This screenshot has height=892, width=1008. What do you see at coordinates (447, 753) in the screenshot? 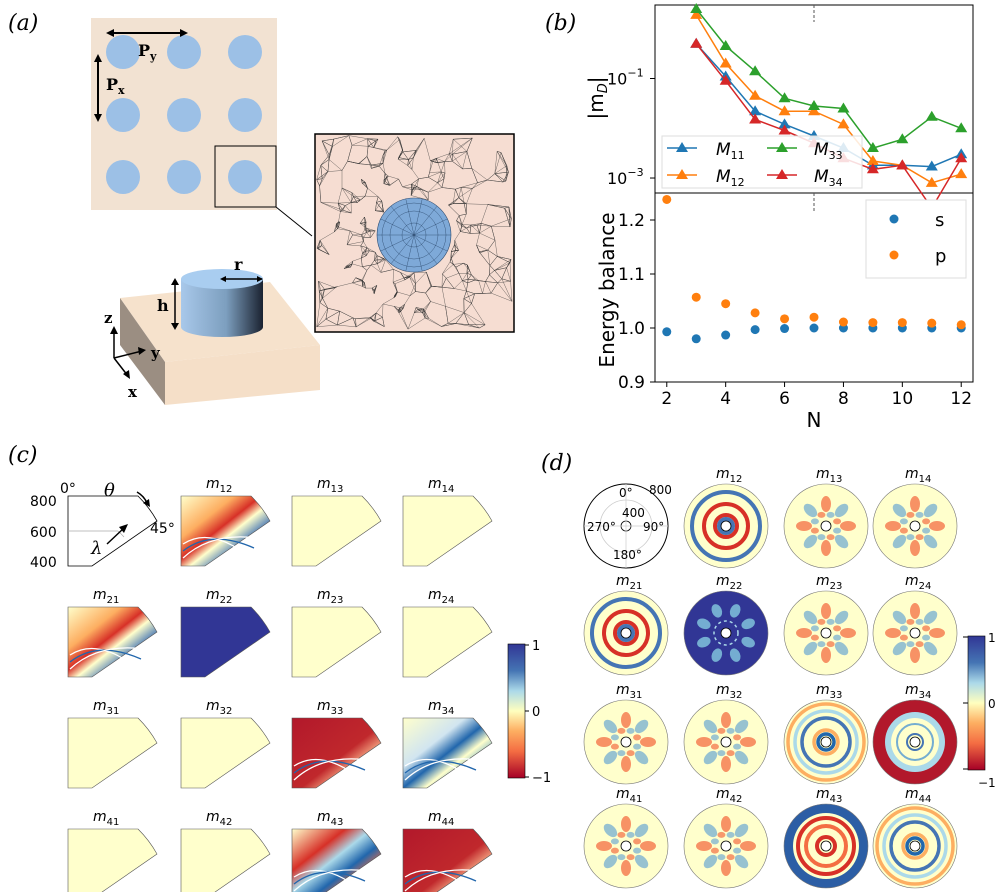
I see `c-cell-m34` at bounding box center [447, 753].